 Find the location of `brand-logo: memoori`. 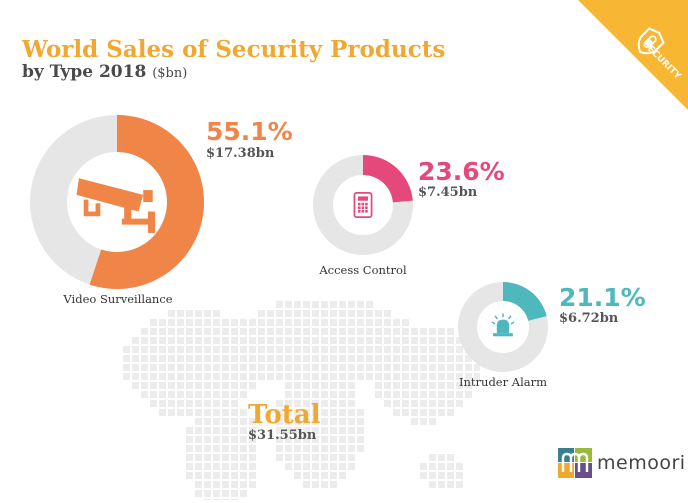

brand-logo: memoori is located at coordinates (622, 463).